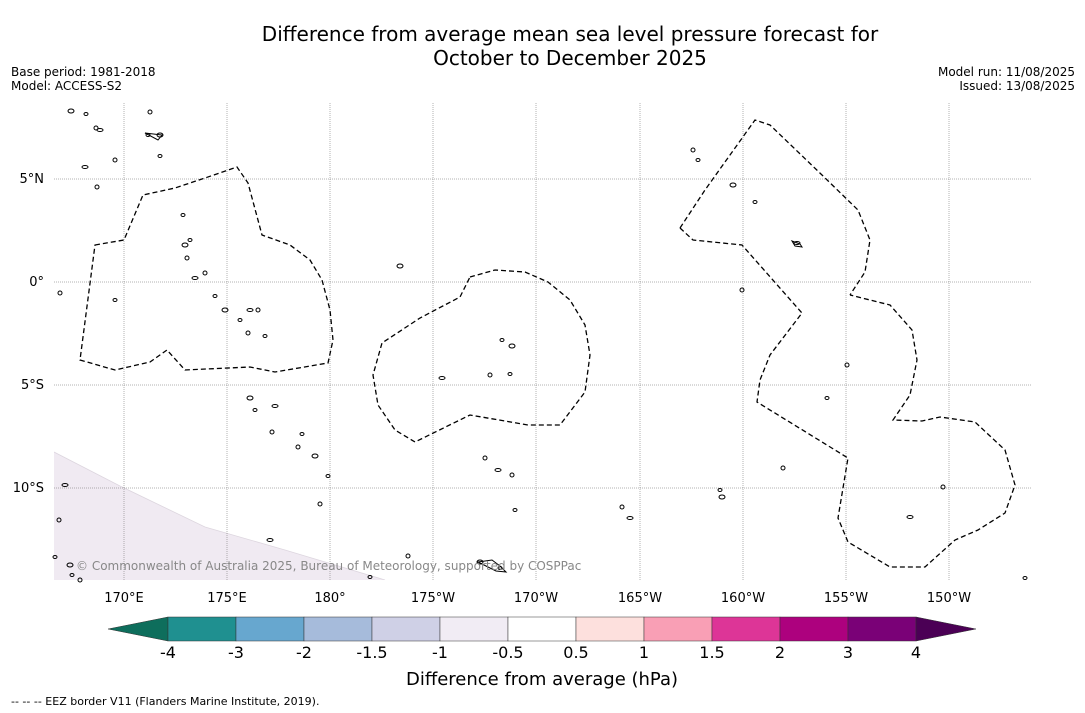 The height and width of the screenshot is (713, 1085). Describe the element at coordinates (847, 397) in the screenshot. I see `eez-line-islands-south` at that location.